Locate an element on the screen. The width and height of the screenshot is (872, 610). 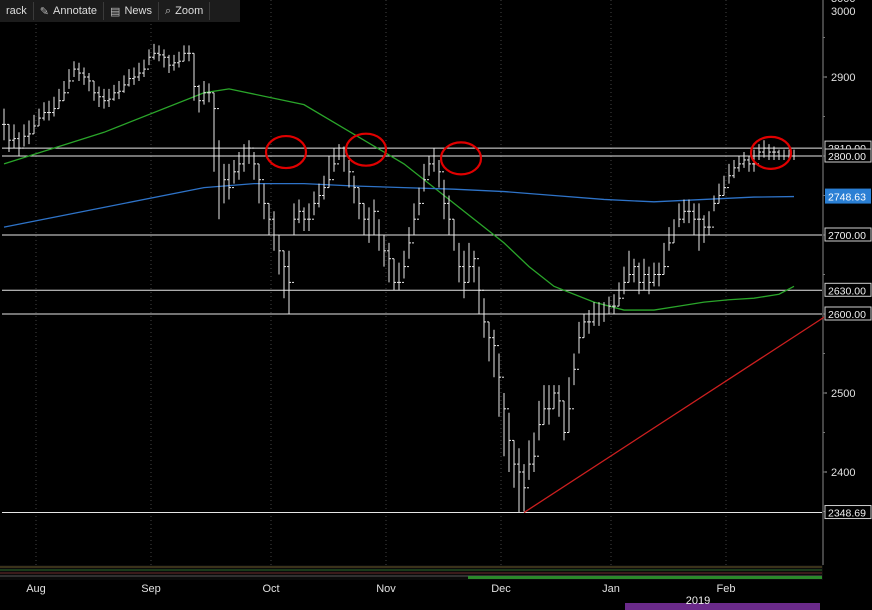
x-month-label: Sep is located at coordinates (151, 589).